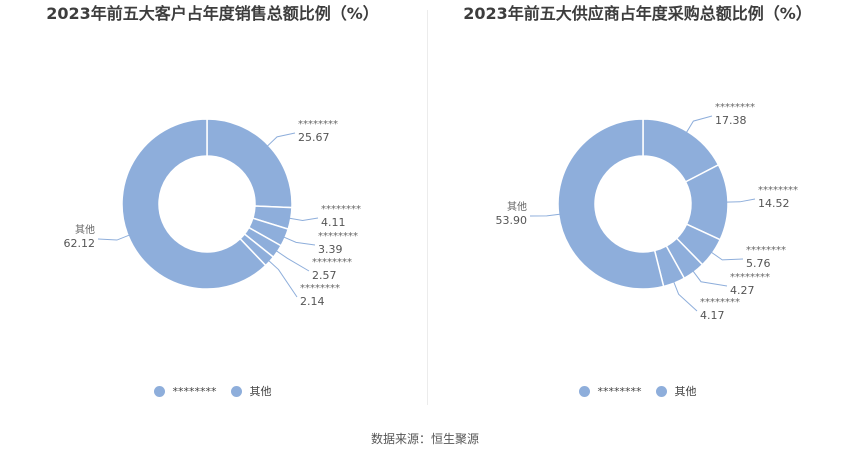 This screenshot has height=459, width=850. What do you see at coordinates (324, 275) in the screenshot?
I see `slice-value-label: 2.57` at bounding box center [324, 275].